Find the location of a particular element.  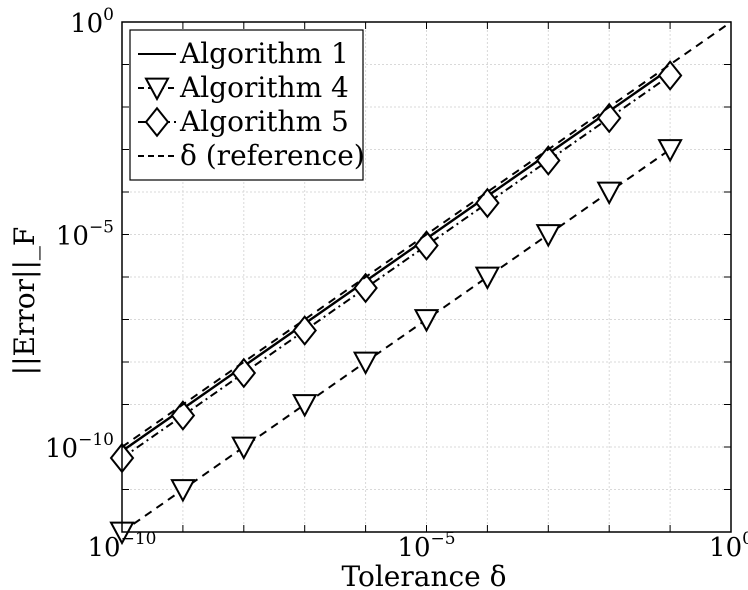

legend-label: Algorithm 5 is located at coordinates (264, 121).